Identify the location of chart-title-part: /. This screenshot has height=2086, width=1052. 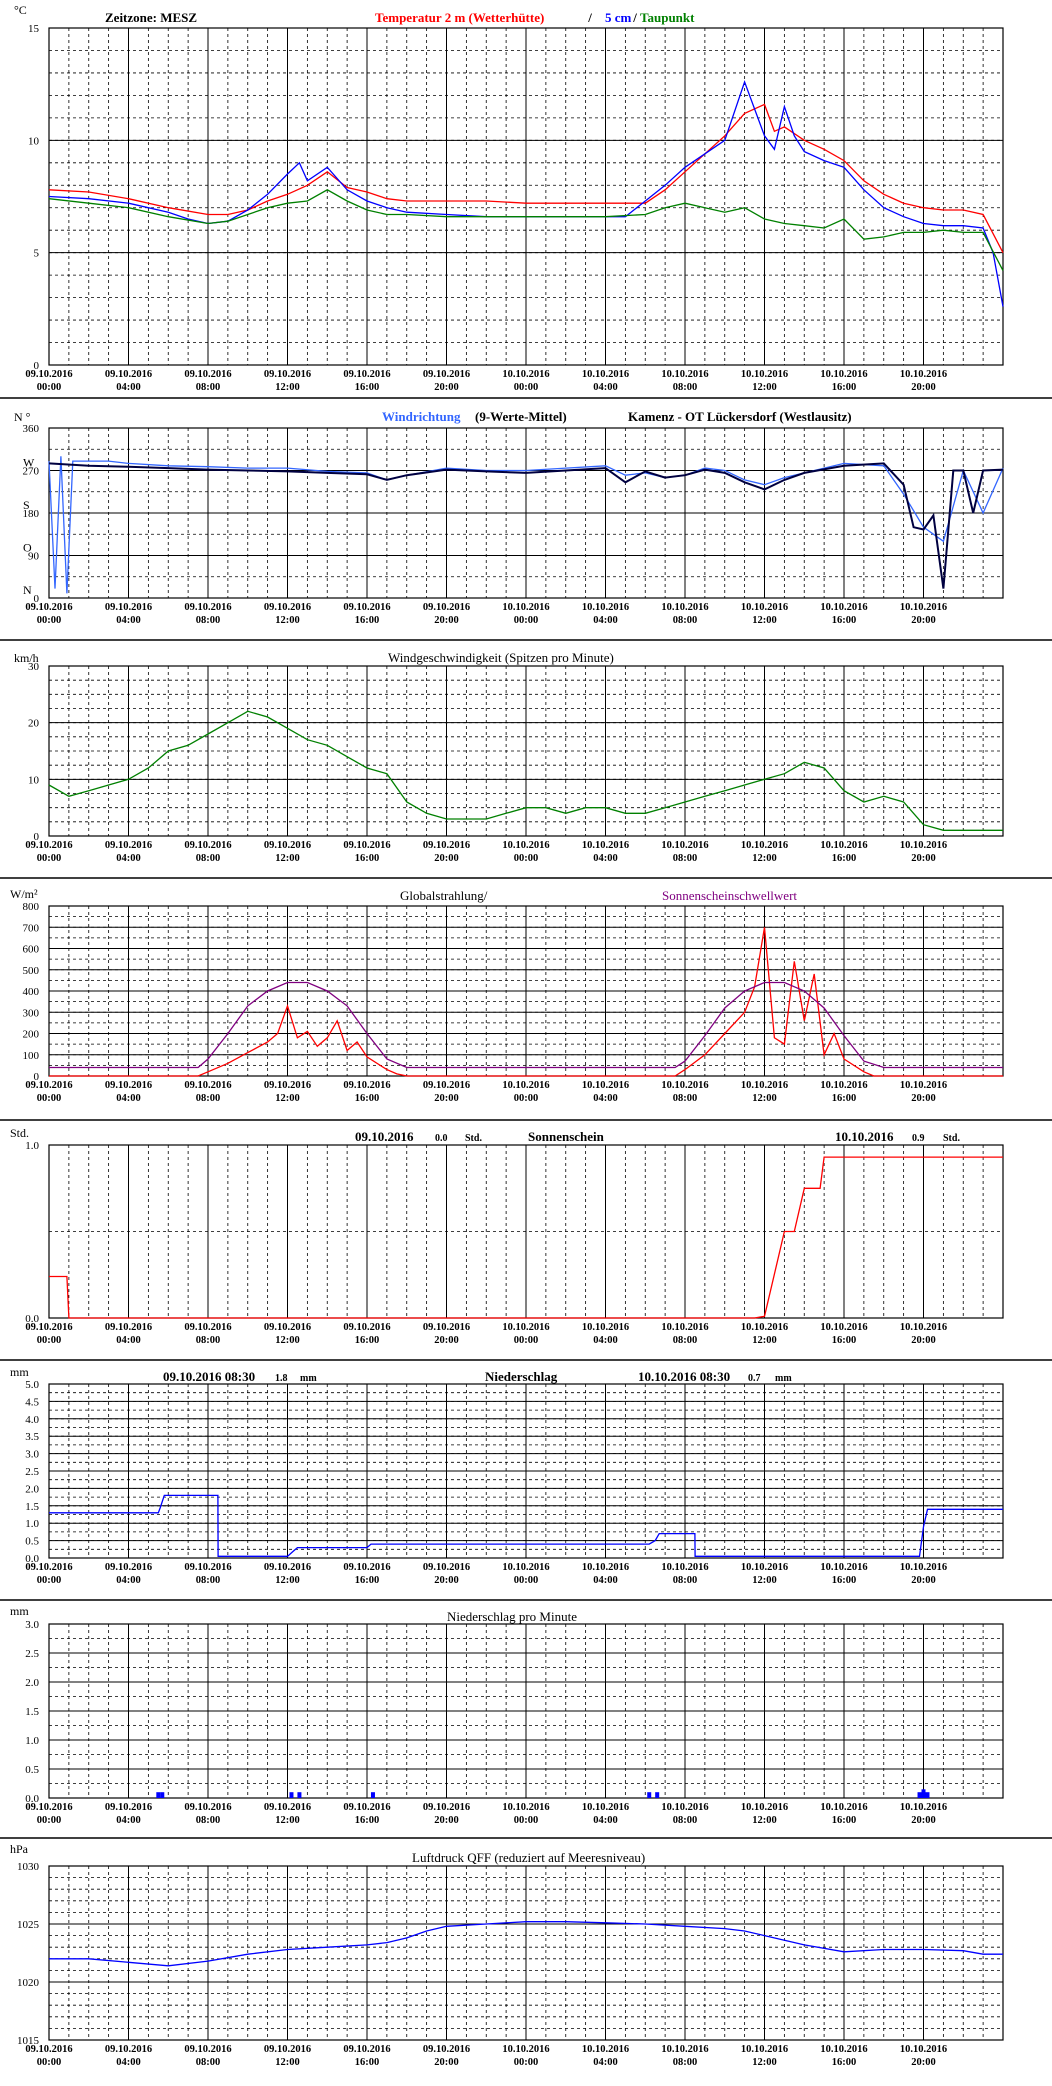
(634, 17).